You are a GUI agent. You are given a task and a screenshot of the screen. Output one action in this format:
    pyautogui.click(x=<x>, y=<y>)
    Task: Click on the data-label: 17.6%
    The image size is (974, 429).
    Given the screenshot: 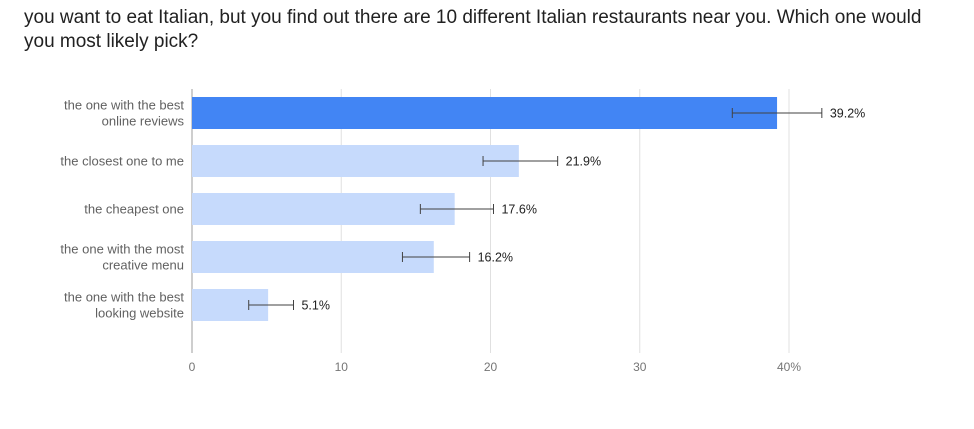 What is the action you would take?
    pyautogui.click(x=518, y=210)
    